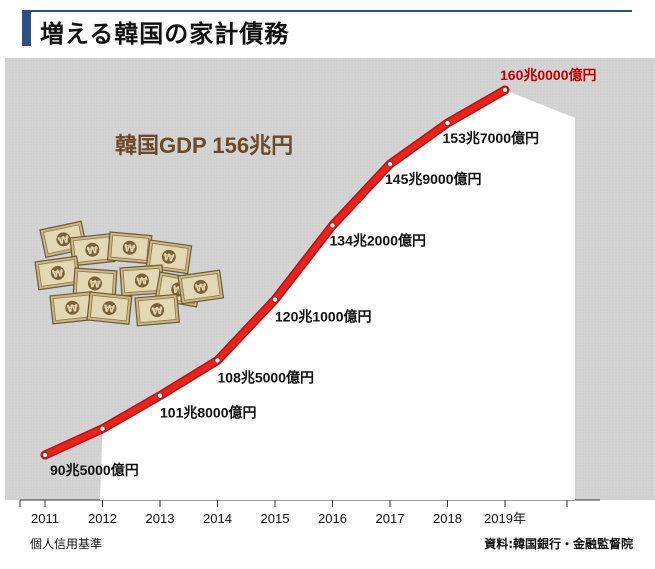  I want to click on x-tick-label: 2016, so click(332, 518).